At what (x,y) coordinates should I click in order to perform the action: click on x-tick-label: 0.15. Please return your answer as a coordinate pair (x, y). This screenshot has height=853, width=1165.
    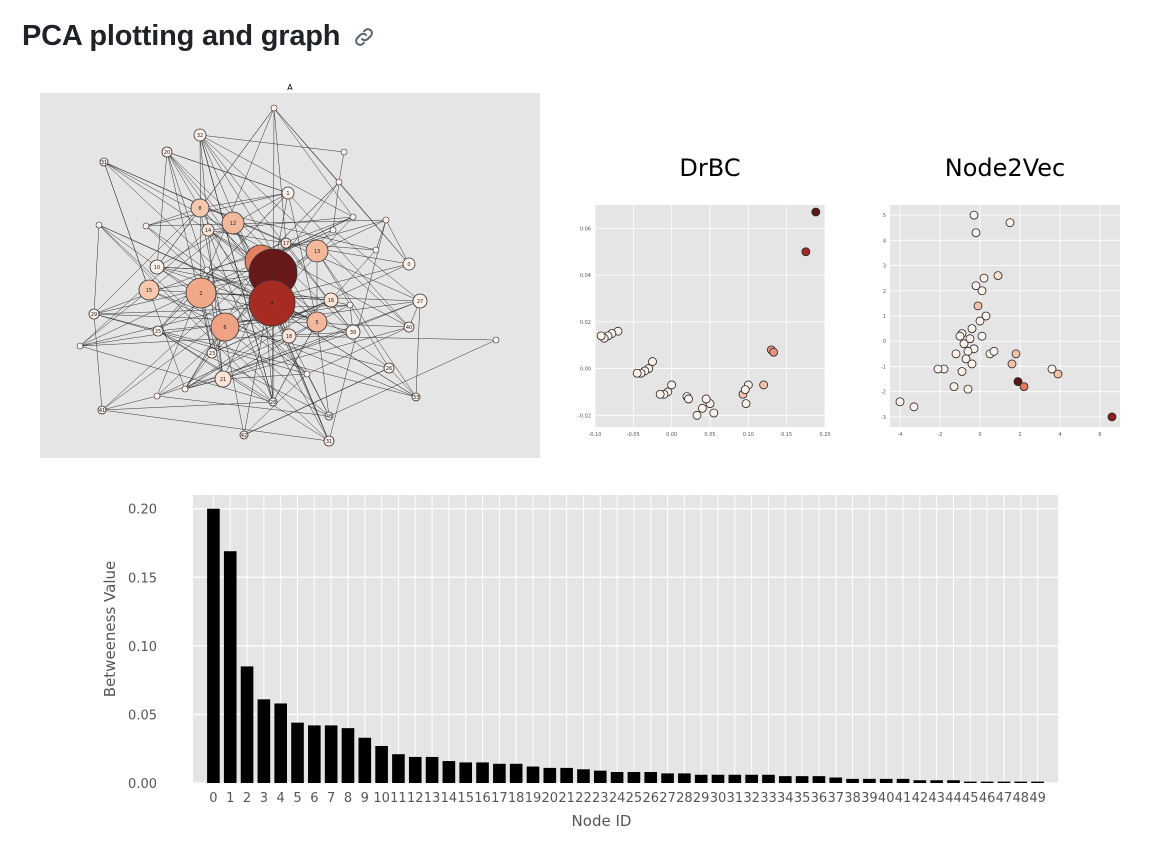
    Looking at the image, I should click on (786, 435).